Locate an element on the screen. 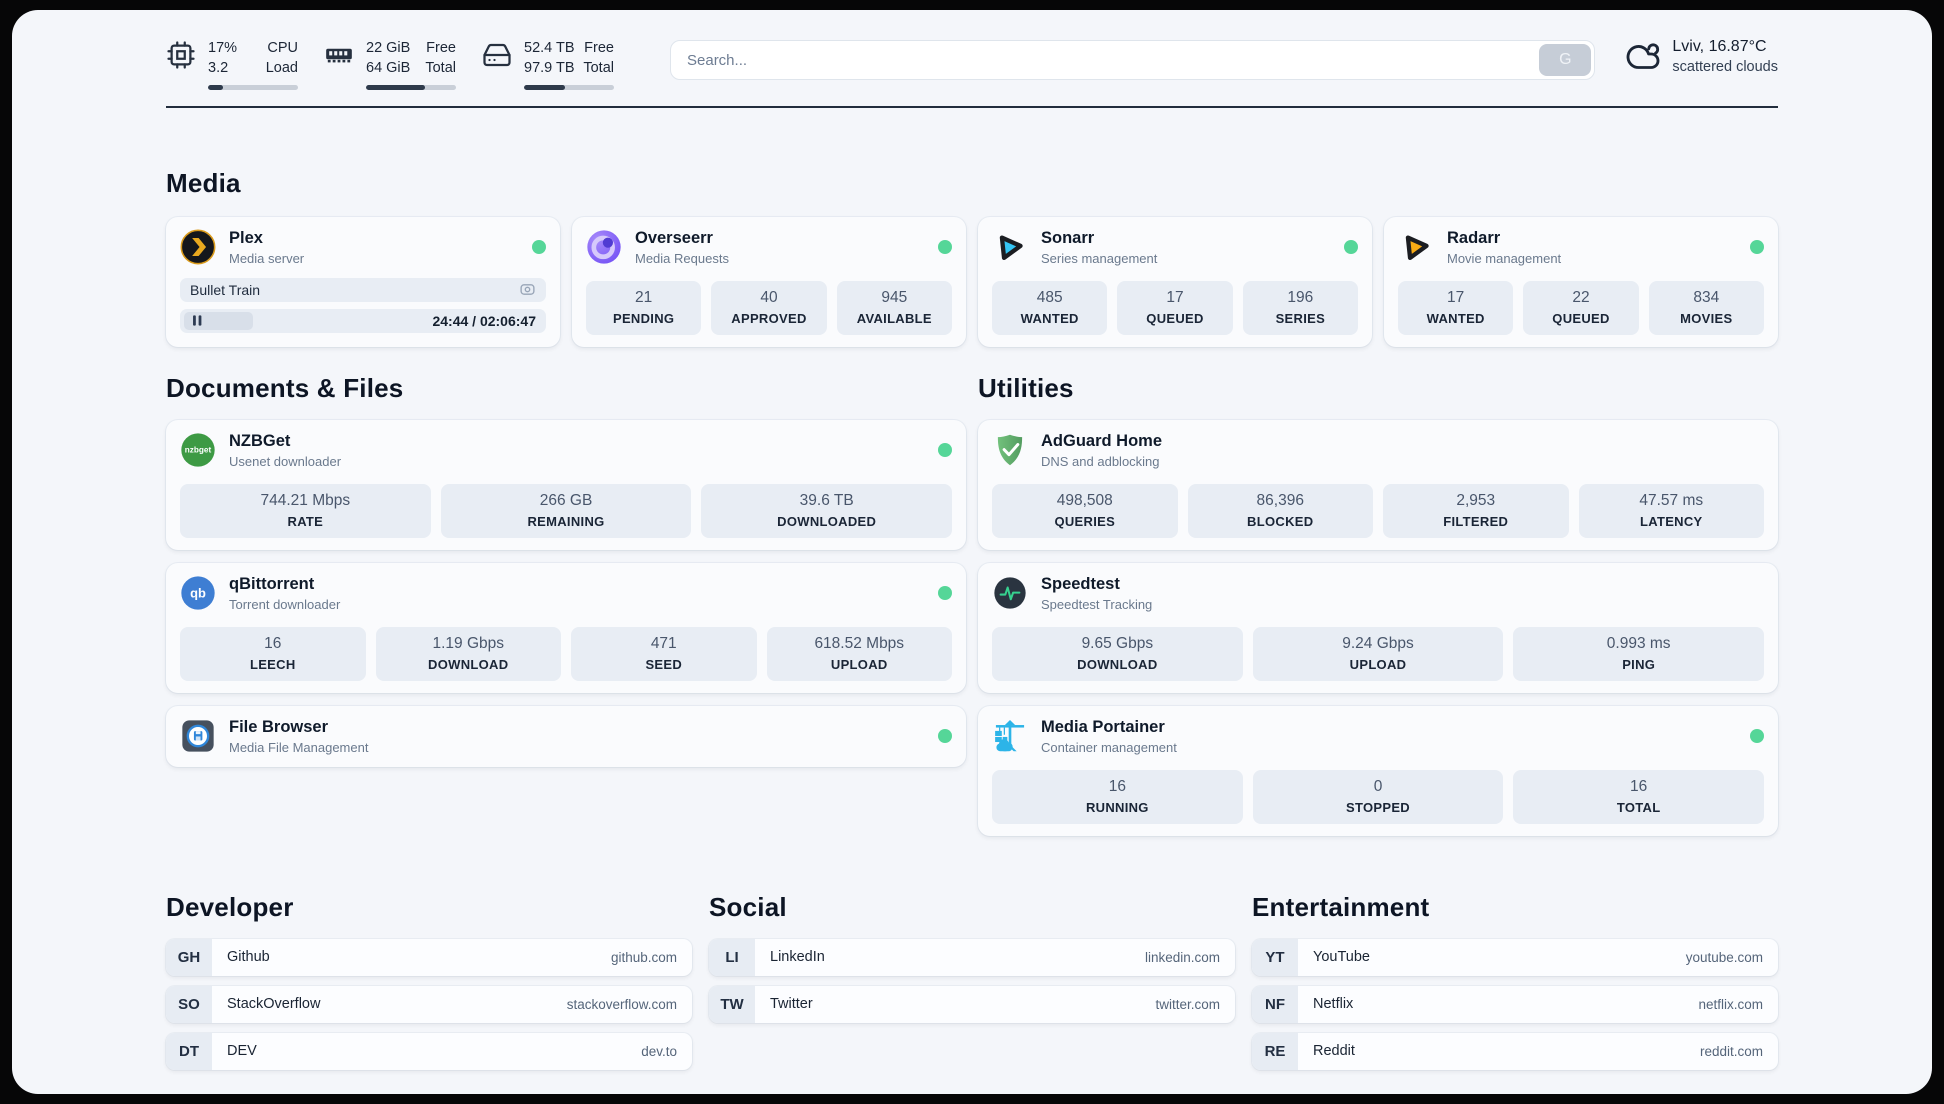 This screenshot has height=1104, width=1944. service-name: Media Portainer is located at coordinates (1103, 726).